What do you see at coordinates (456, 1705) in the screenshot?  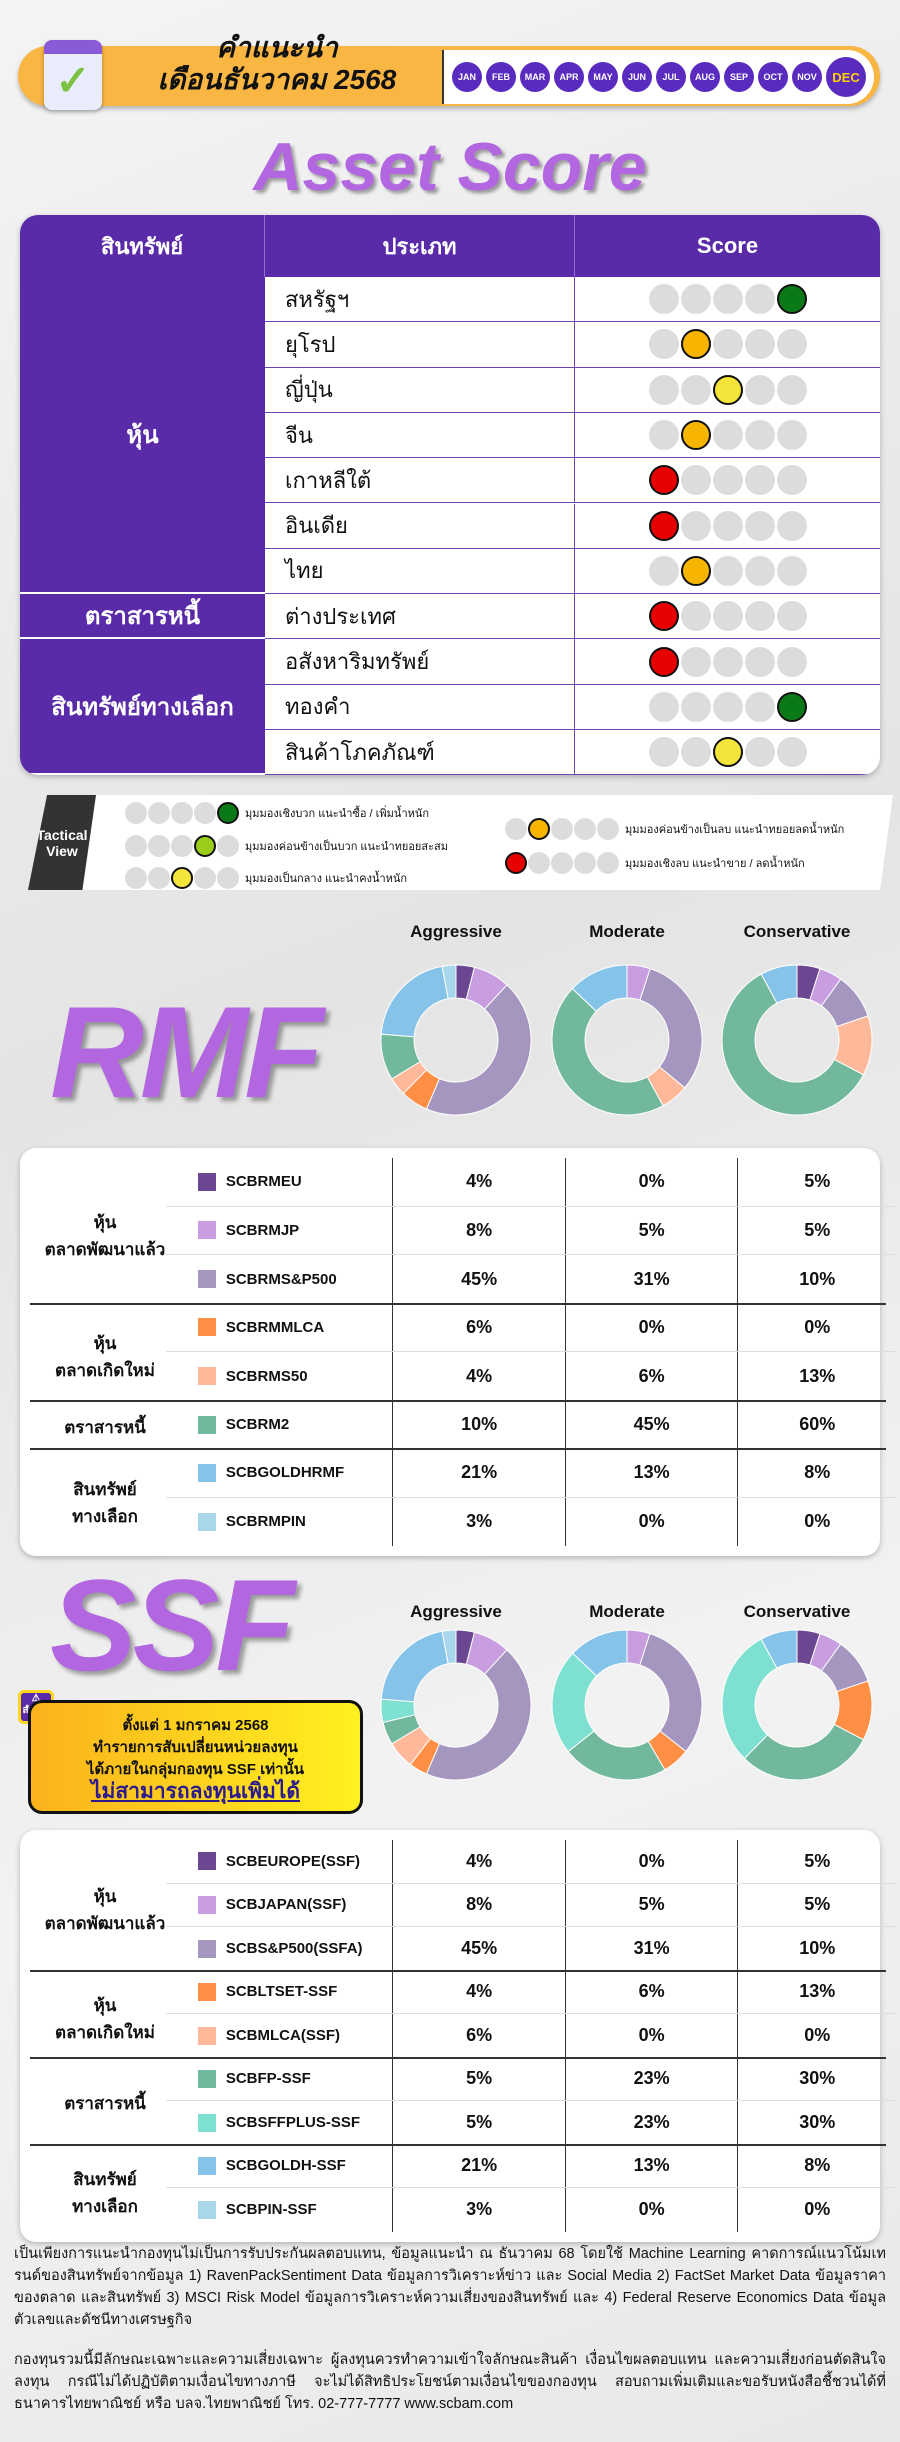 I see `donut-ssf-aggressive` at bounding box center [456, 1705].